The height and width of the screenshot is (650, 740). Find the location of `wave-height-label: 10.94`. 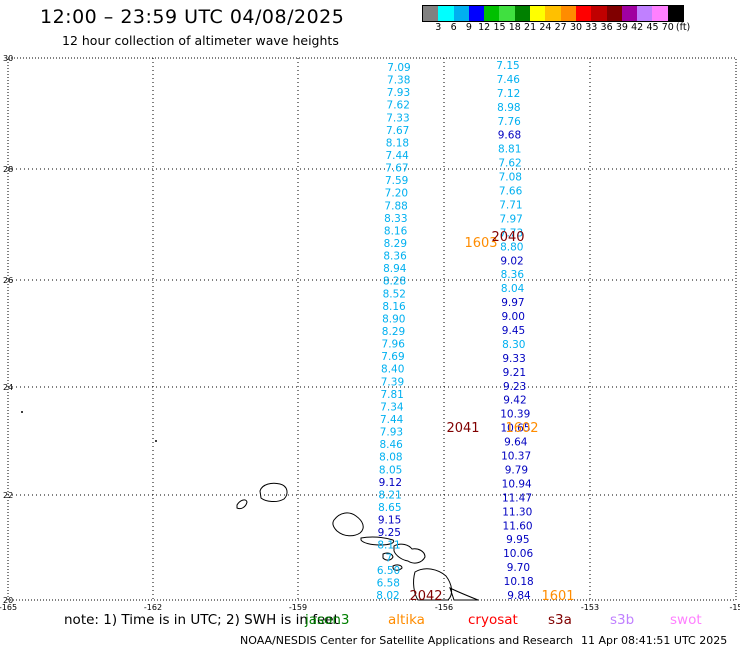

wave-height-label: 10.94 is located at coordinates (517, 484).